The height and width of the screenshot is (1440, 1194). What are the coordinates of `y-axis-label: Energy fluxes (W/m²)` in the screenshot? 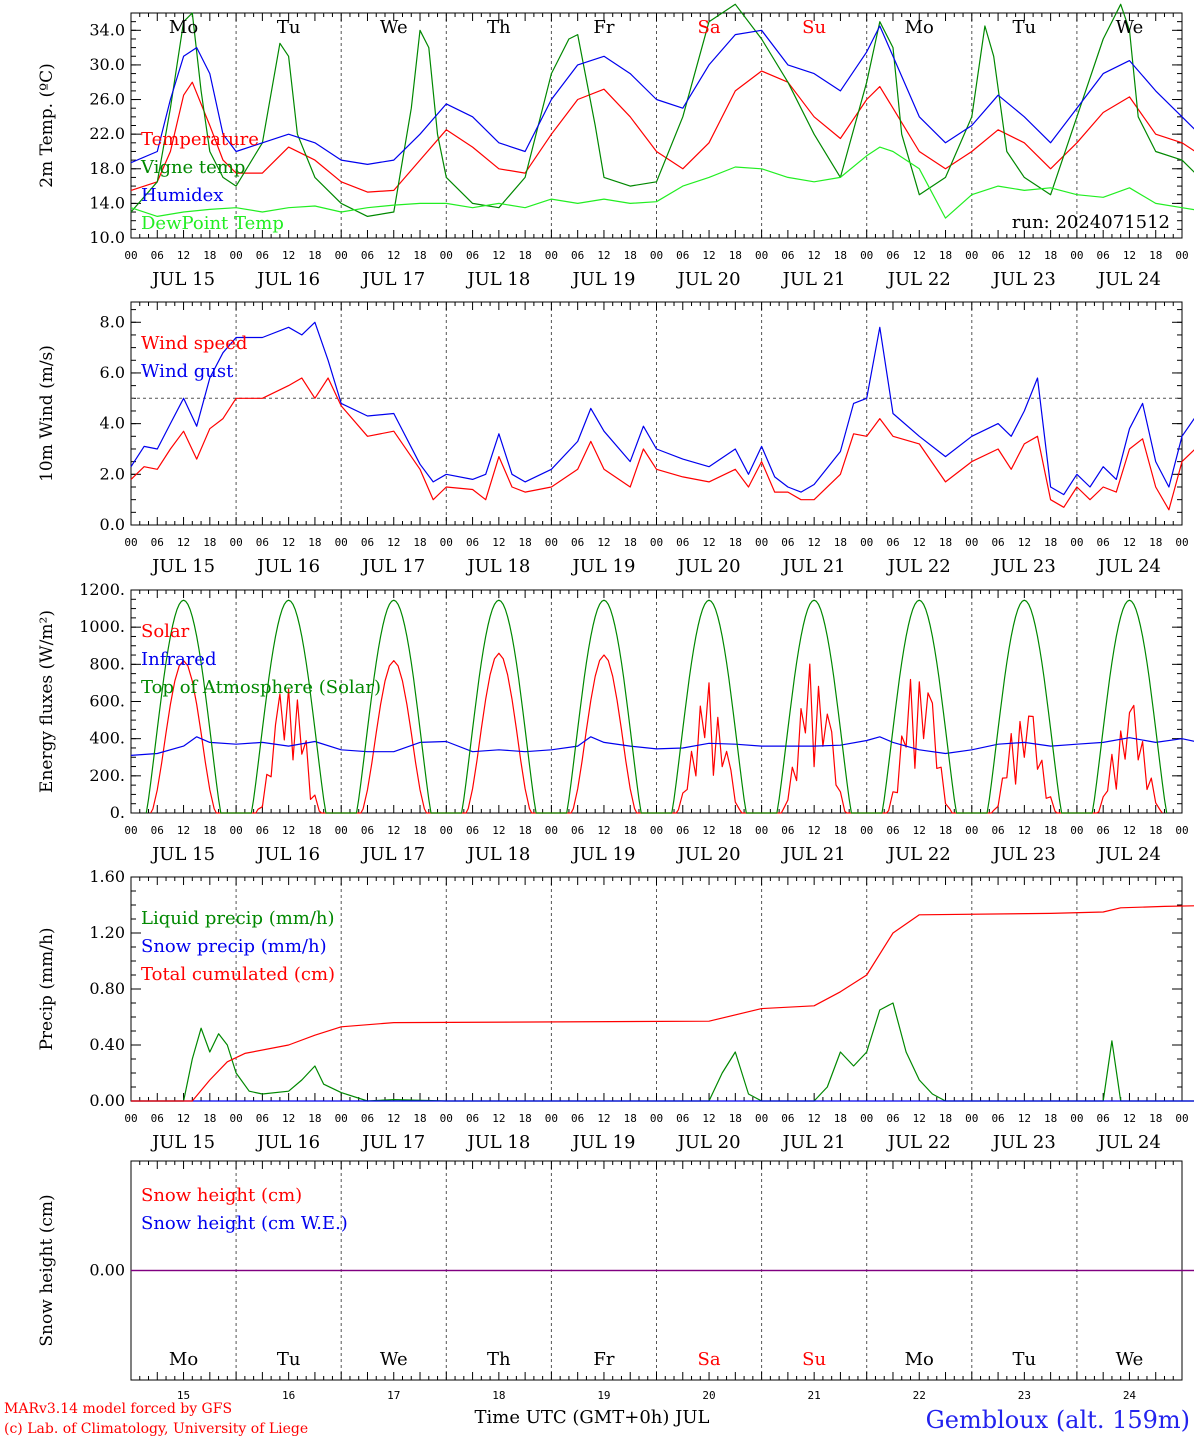 It's located at (47, 701).